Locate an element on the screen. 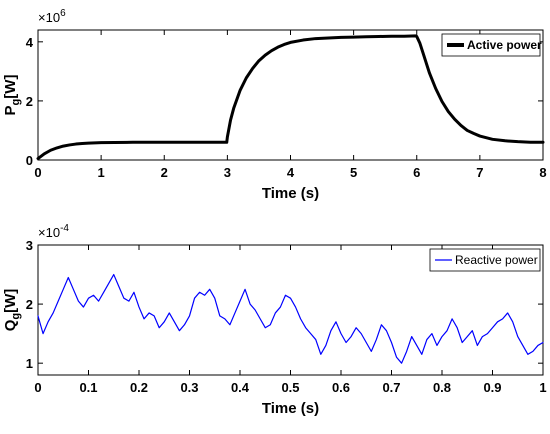 This screenshot has width=550, height=434. reactive-power-x-tick-label: 0.4 is located at coordinates (240, 387).